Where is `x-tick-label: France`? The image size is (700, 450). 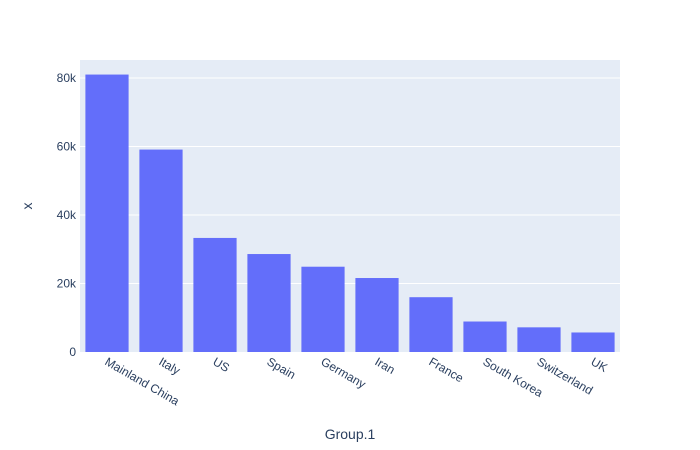
x-tick-label: France is located at coordinates (447, 369).